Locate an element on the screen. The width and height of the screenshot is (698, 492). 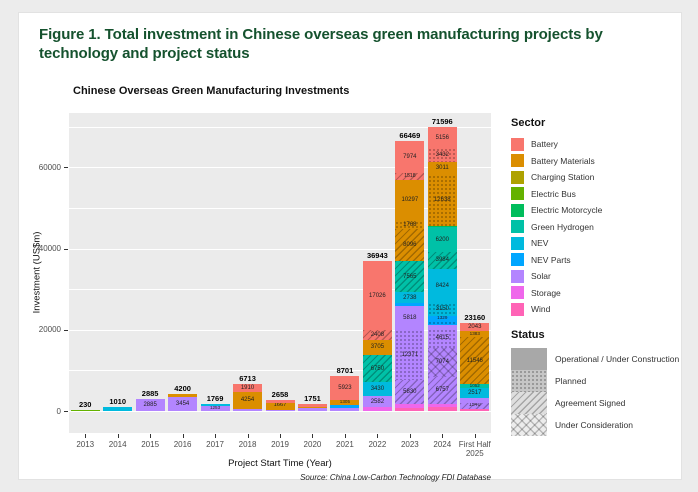
bar-total-label: 6713 is located at coordinates (247, 378).